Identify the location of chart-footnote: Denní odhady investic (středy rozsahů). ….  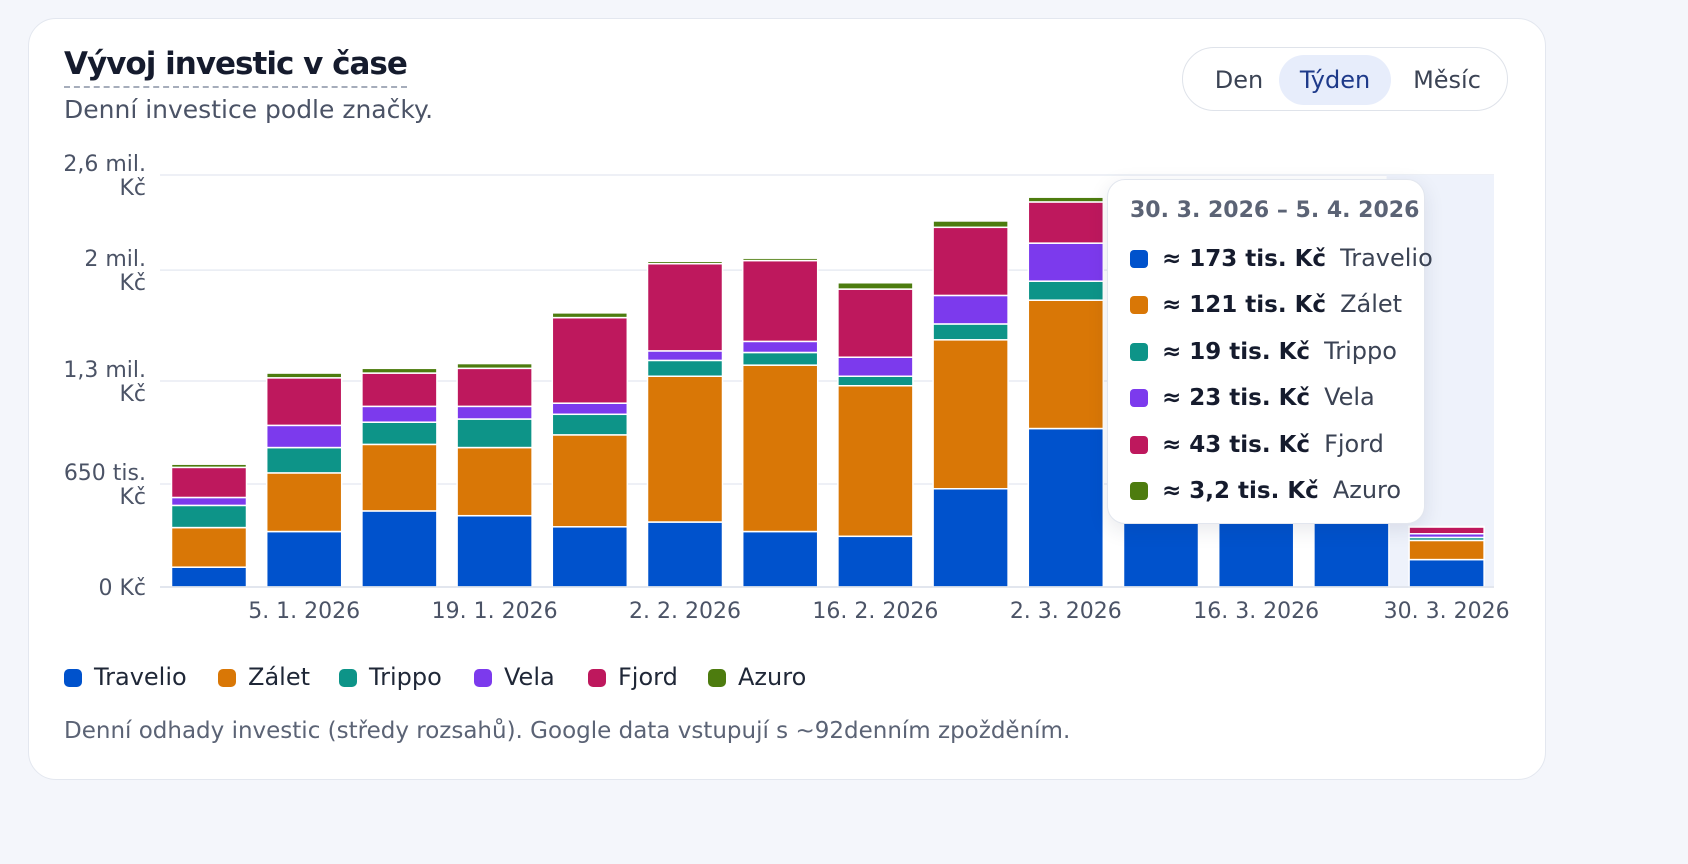
(567, 731).